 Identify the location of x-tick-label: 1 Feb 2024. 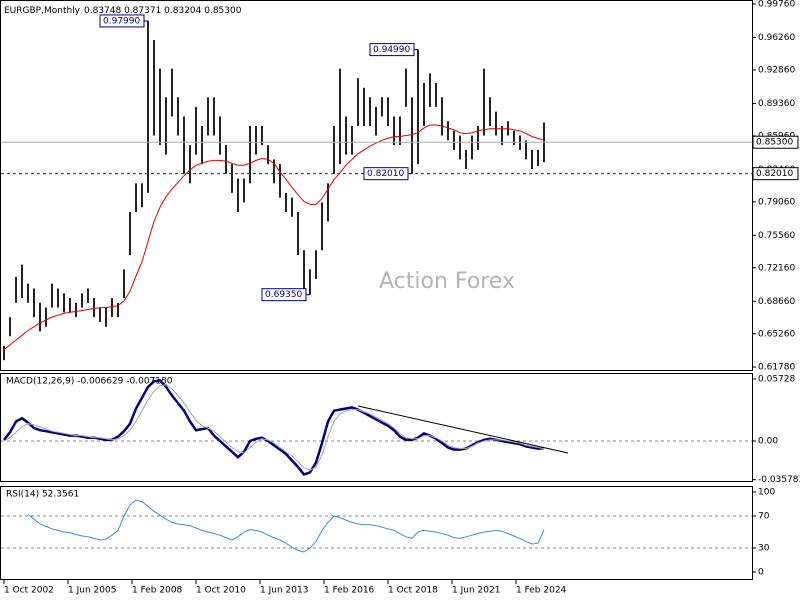
(541, 591).